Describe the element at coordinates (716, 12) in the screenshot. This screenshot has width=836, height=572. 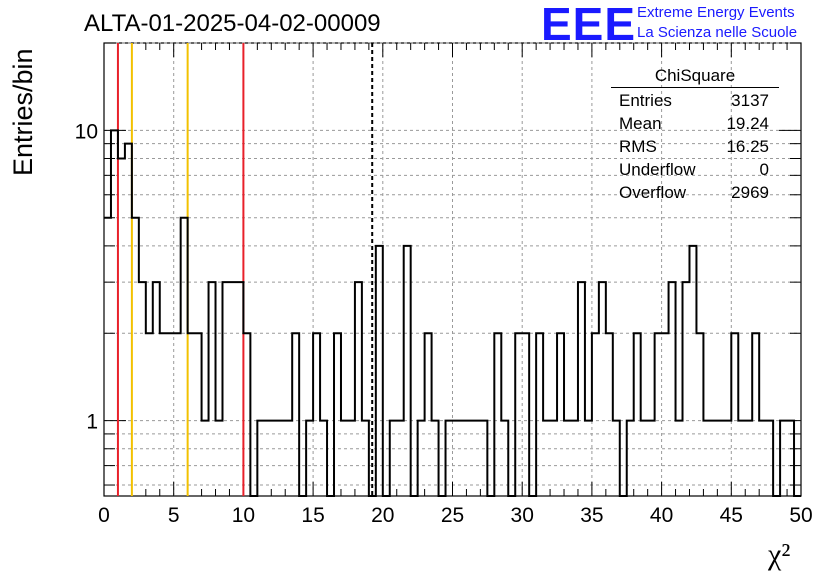
I see `logo-line-1: Extreme Energy Events` at that location.